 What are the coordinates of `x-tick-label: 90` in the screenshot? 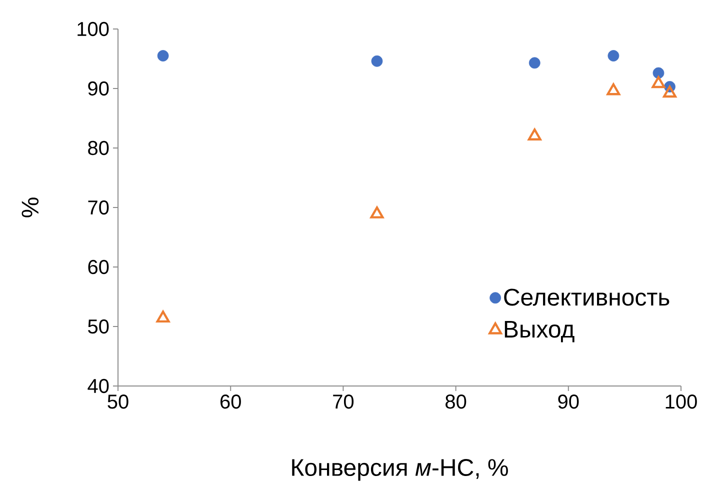 It's located at (568, 401).